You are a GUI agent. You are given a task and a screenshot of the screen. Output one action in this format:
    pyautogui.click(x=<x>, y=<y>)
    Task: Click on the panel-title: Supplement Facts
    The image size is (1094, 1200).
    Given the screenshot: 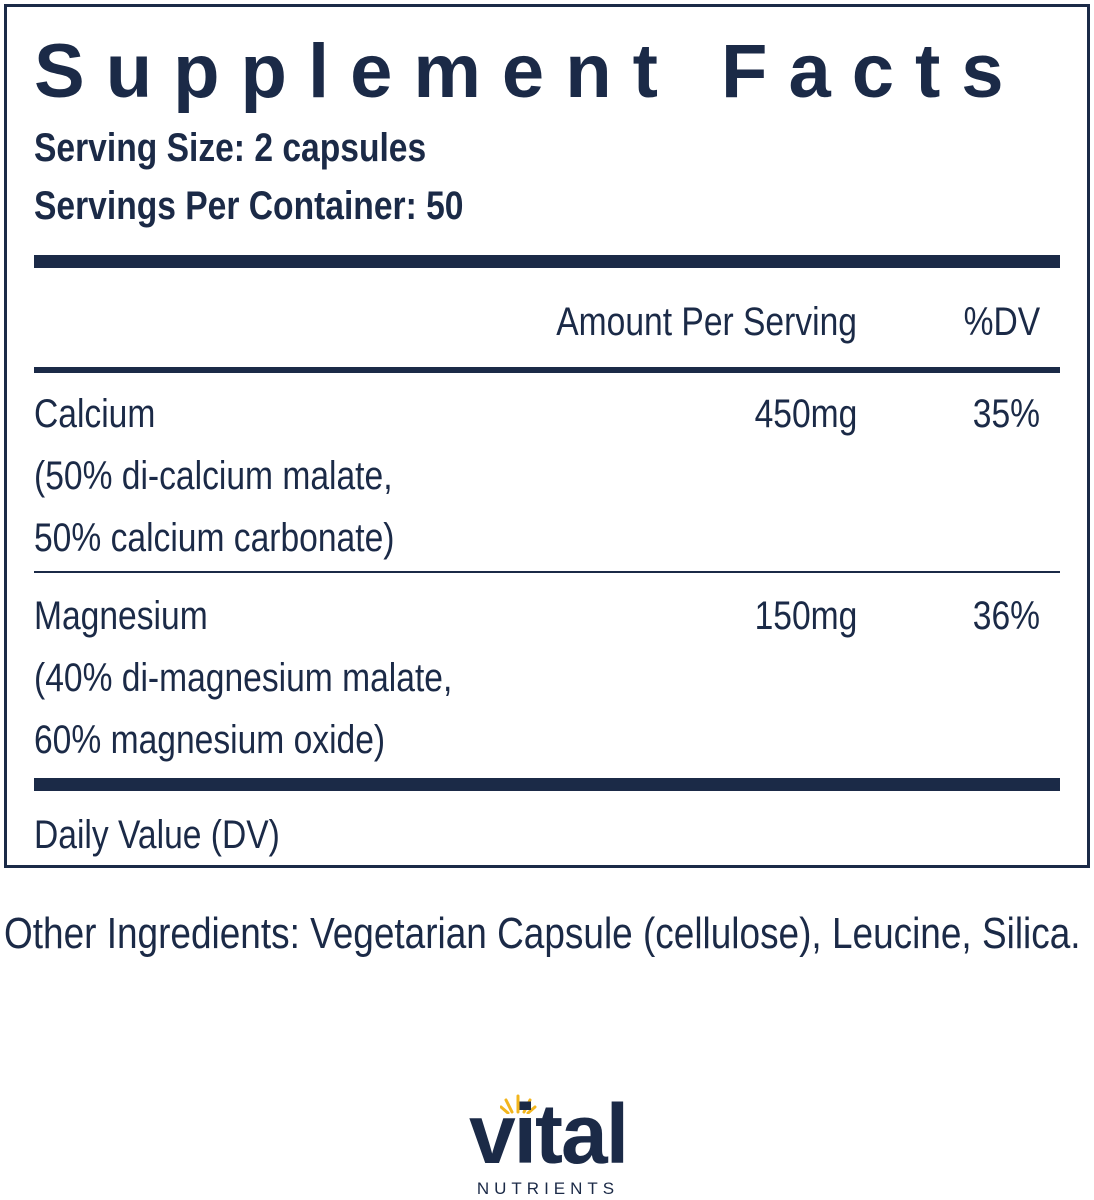 What is the action you would take?
    pyautogui.click(x=529, y=71)
    